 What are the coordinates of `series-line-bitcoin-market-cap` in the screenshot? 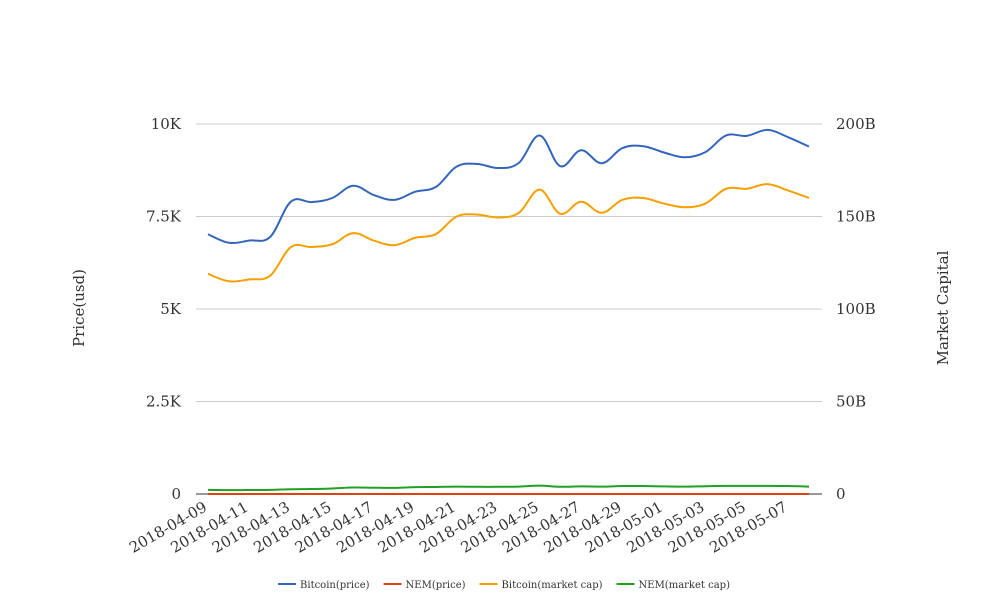 It's located at (508, 233).